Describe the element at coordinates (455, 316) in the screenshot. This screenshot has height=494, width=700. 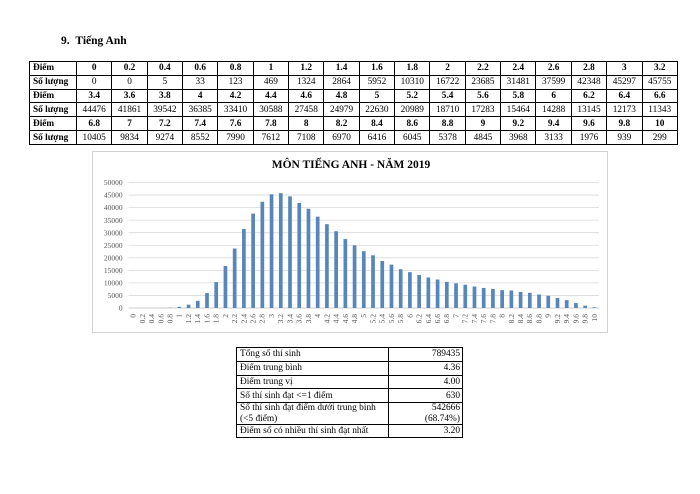
I see `svg-text: 7` at that location.